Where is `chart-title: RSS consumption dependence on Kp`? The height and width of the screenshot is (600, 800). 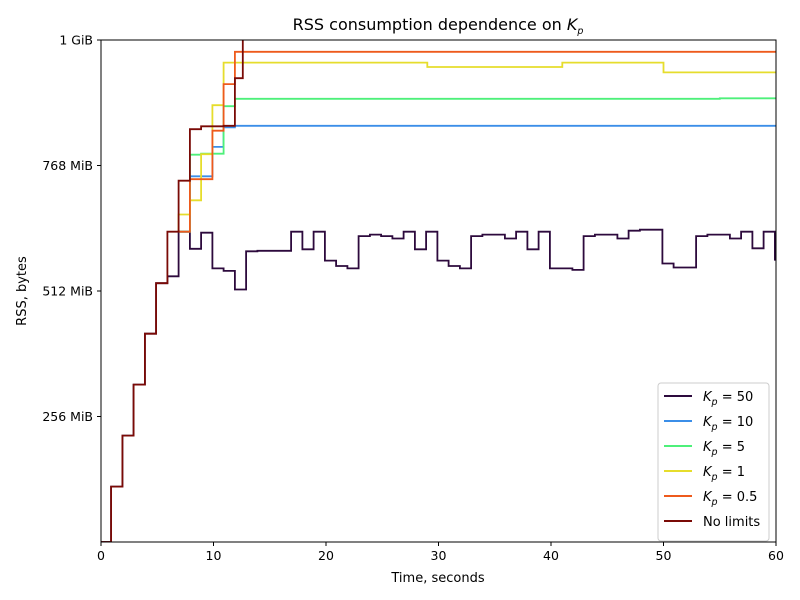
chart-title: RSS consumption dependence on Kp is located at coordinates (438, 26).